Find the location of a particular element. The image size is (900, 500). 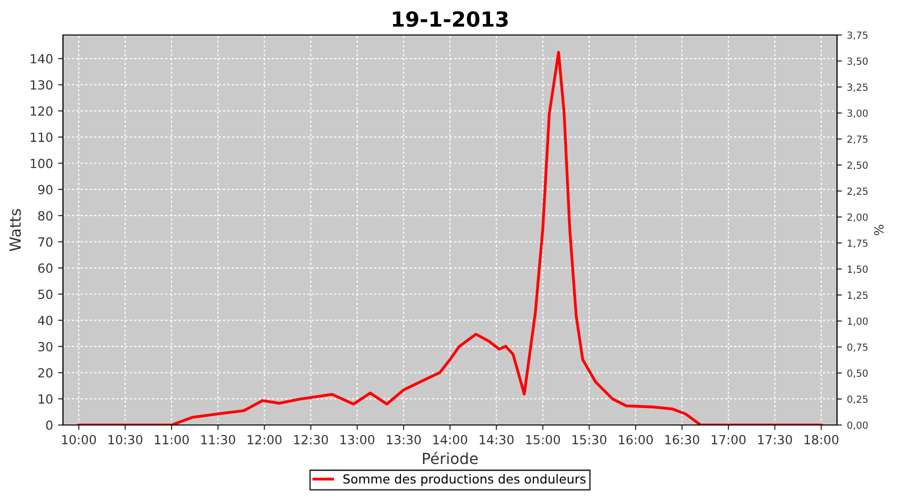

x-tick-label: 12:00 is located at coordinates (265, 439).